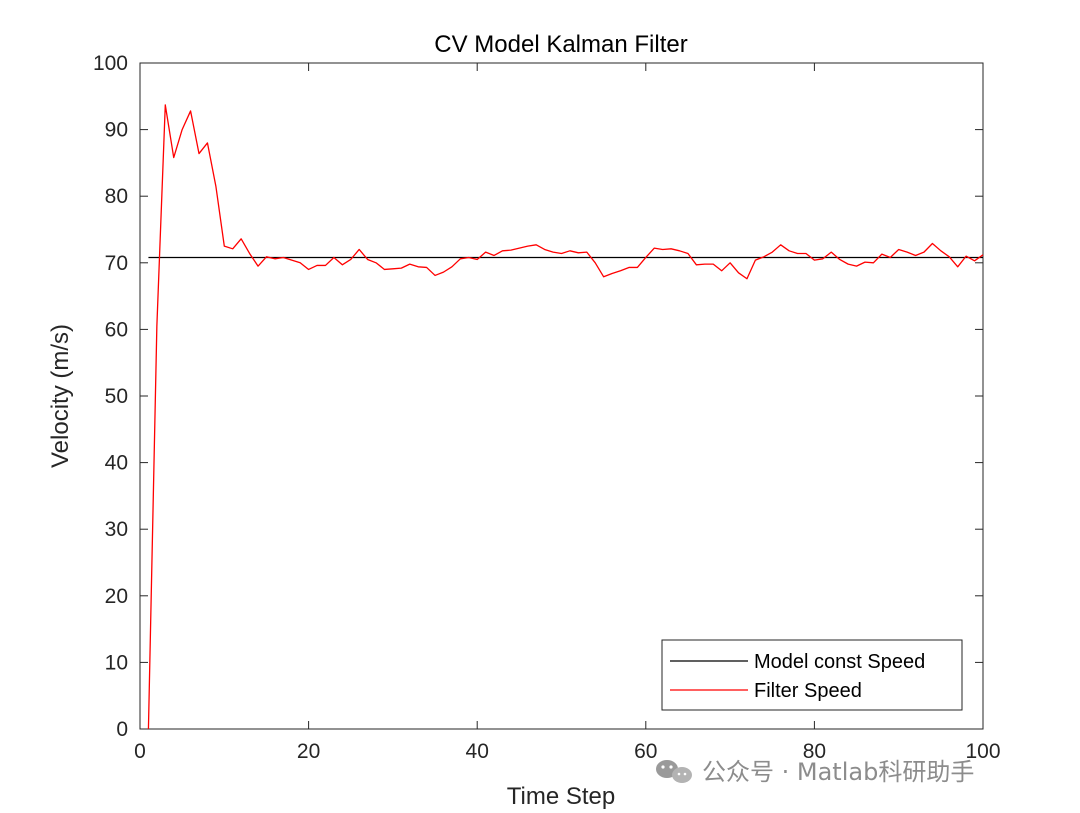 The height and width of the screenshot is (813, 1080). Describe the element at coordinates (477, 751) in the screenshot. I see `x-tick-label: 40` at that location.